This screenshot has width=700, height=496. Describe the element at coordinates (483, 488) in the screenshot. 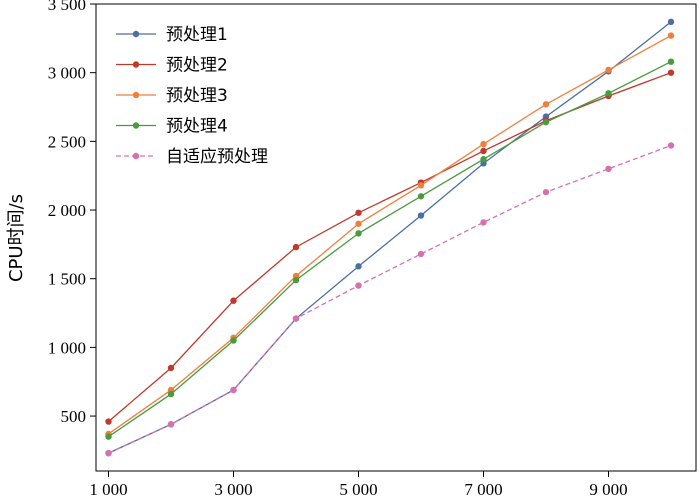

I see `x-tick-label: 7 000` at that location.